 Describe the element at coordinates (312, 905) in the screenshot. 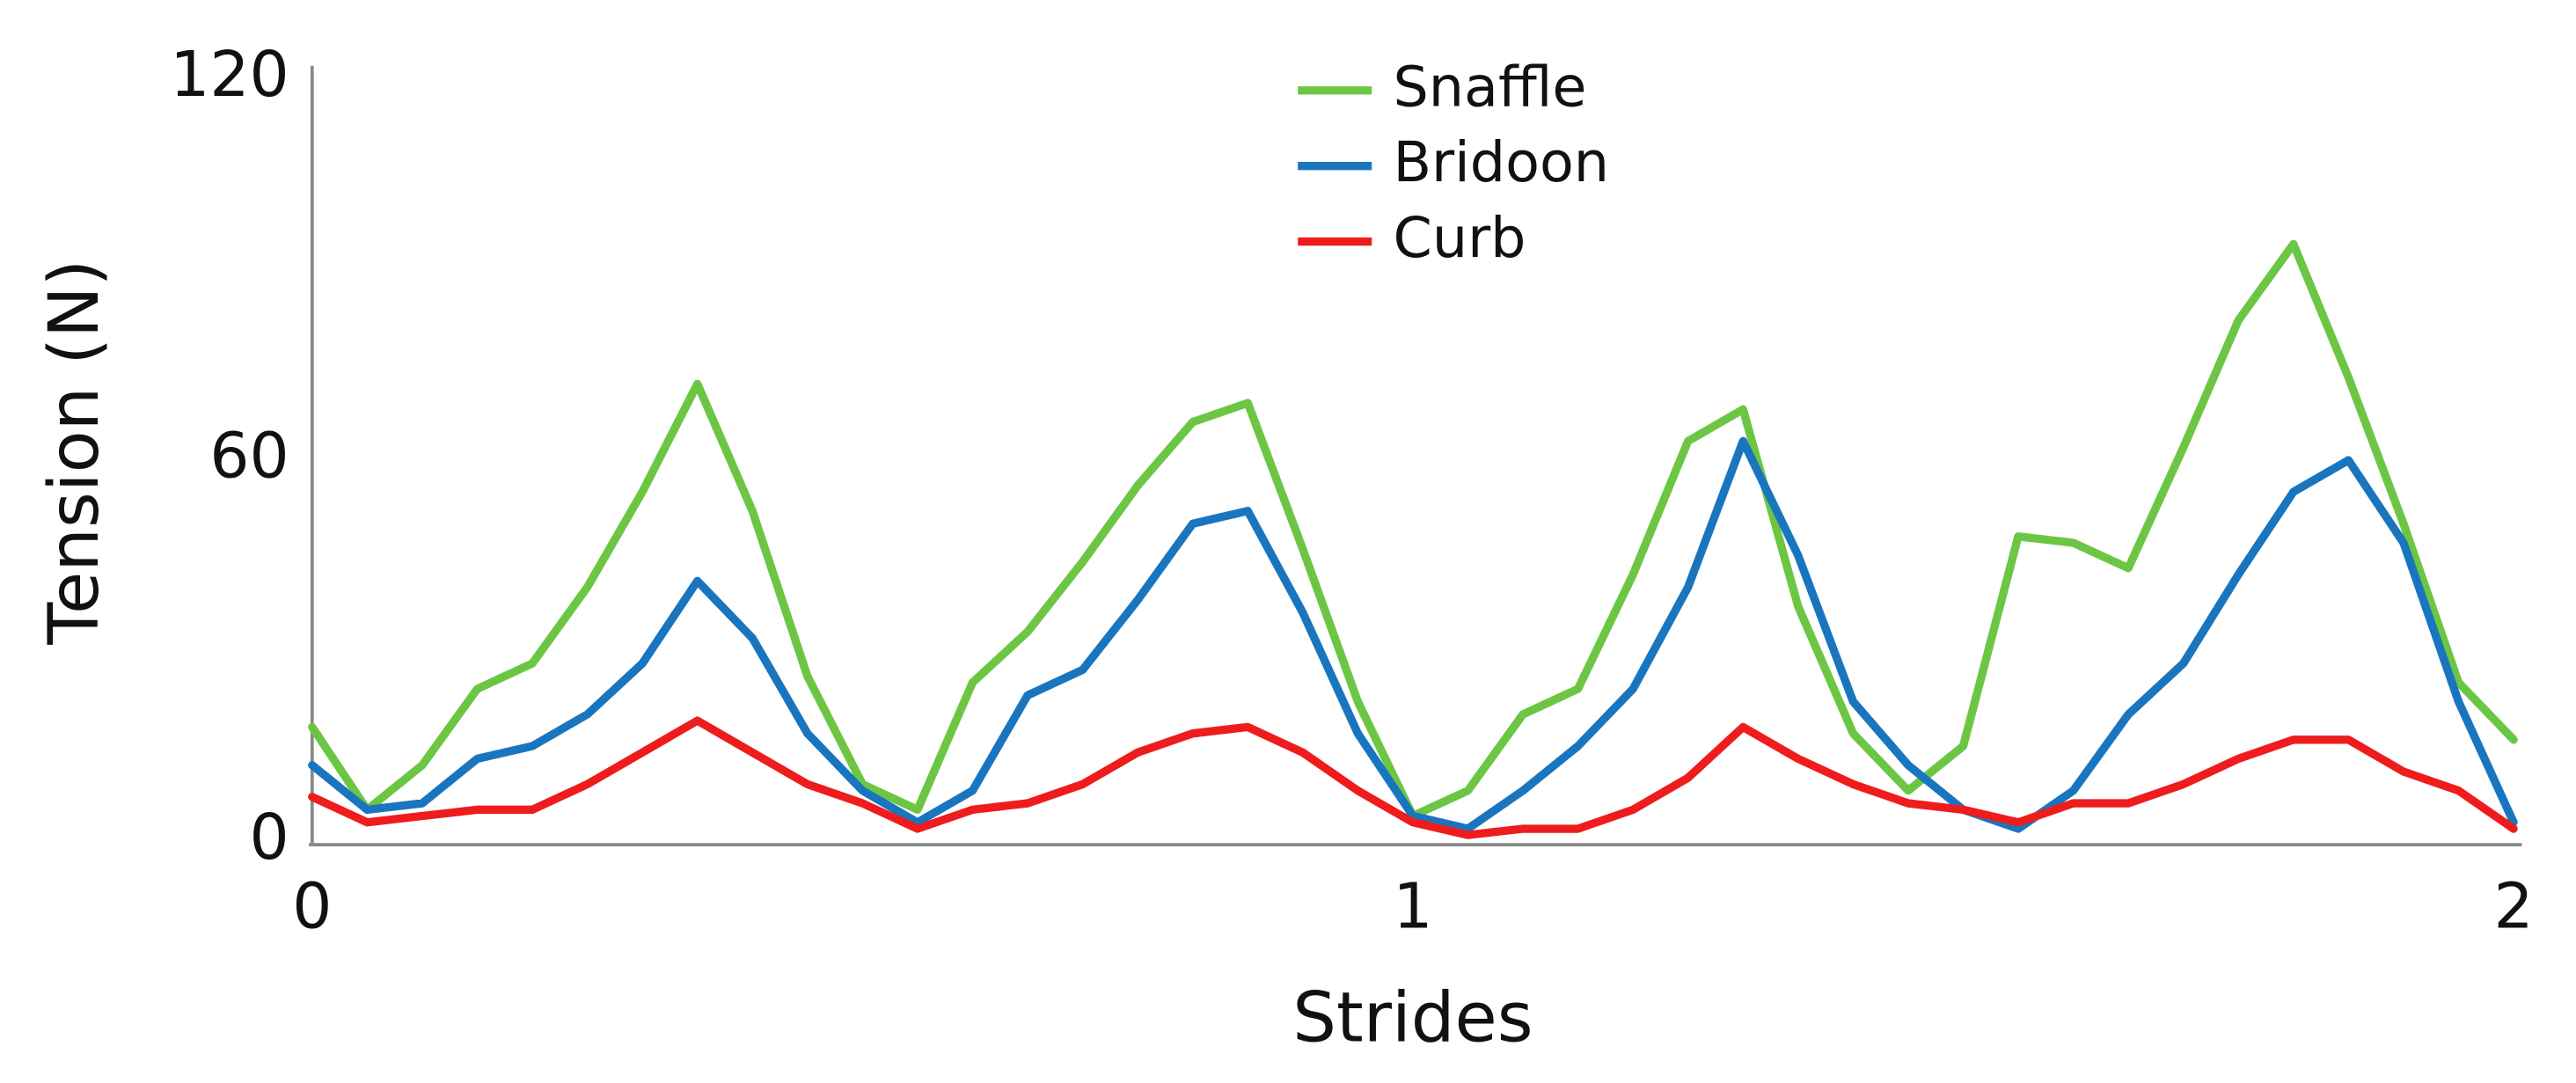

I see `x-tick-label: 0` at that location.